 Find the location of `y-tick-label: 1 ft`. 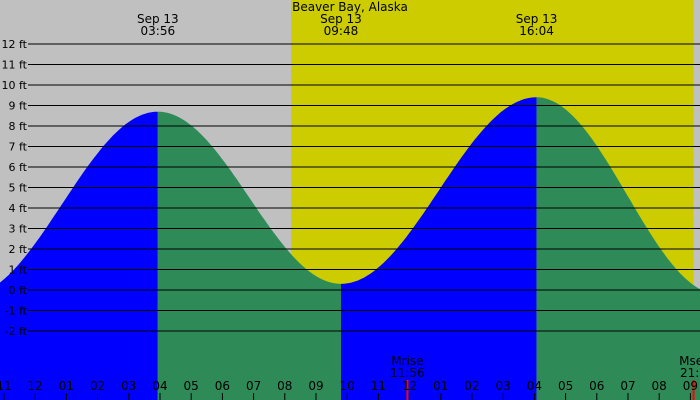

y-tick-label: 1 ft is located at coordinates (18, 270).